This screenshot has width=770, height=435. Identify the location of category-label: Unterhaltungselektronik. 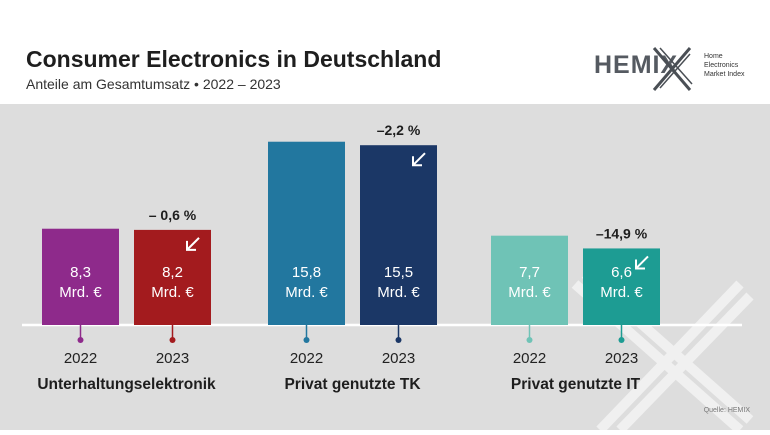
(126, 384).